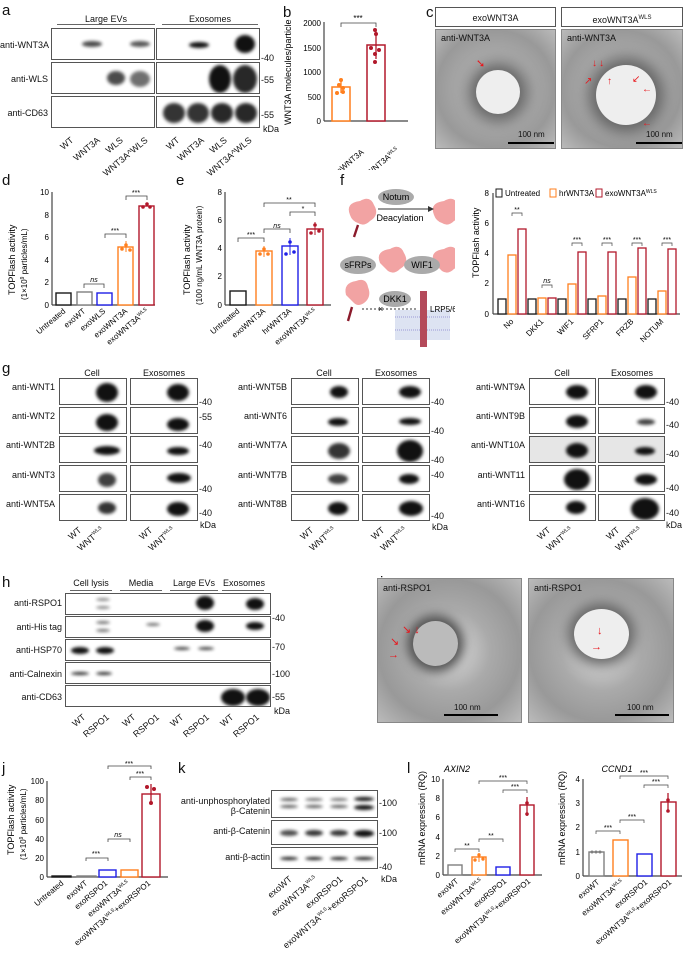  Describe the element at coordinates (27, 113) in the screenshot. I see `row-label: anti-CD63` at that location.